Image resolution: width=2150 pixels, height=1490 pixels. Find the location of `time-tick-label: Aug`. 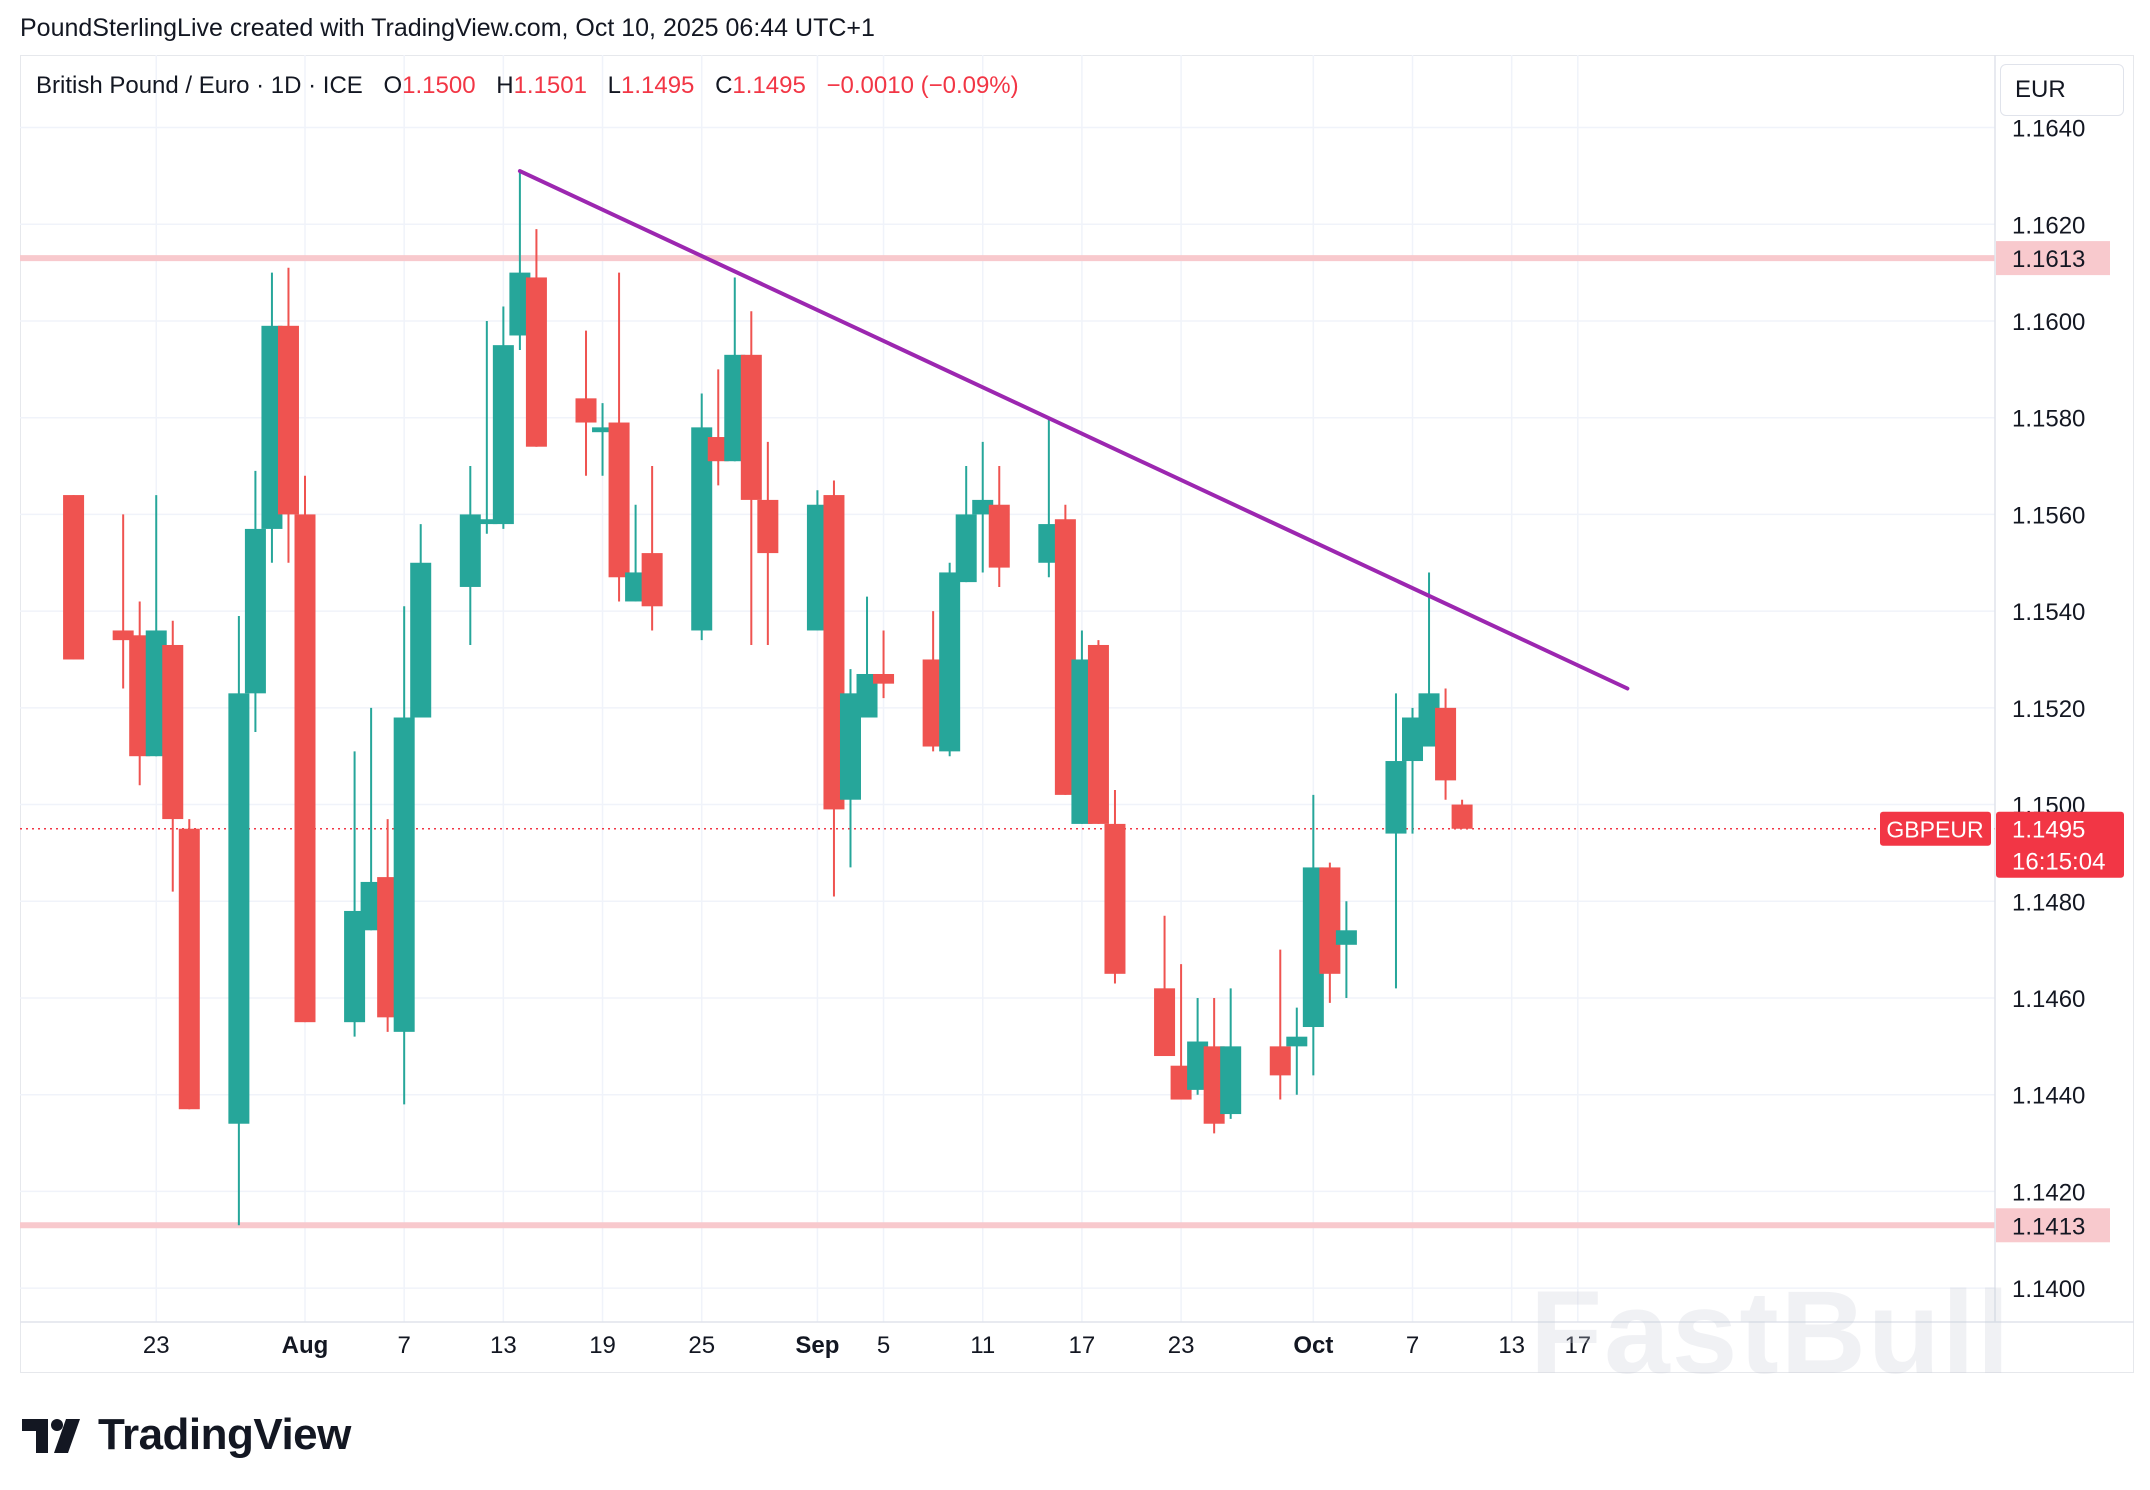

time-tick-label: Aug is located at coordinates (305, 1345).